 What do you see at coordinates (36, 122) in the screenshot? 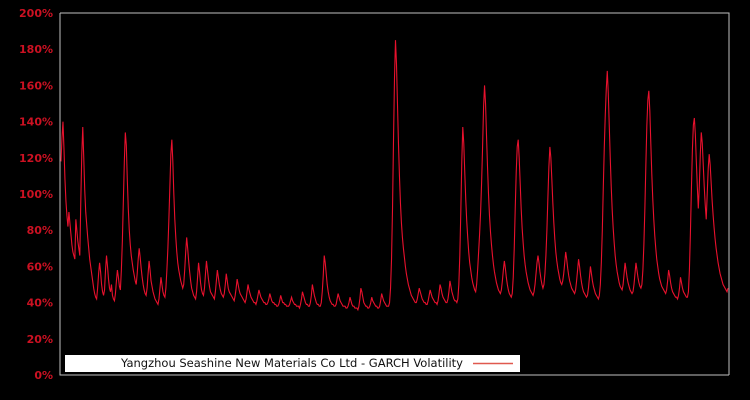
I see `y-axis-tick-label: 140%` at bounding box center [36, 122].